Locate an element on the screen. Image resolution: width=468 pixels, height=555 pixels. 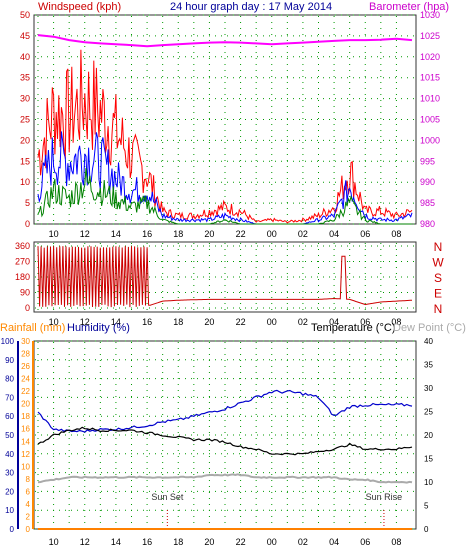
temperature-axis-tick: 35 is located at coordinates (428, 365).